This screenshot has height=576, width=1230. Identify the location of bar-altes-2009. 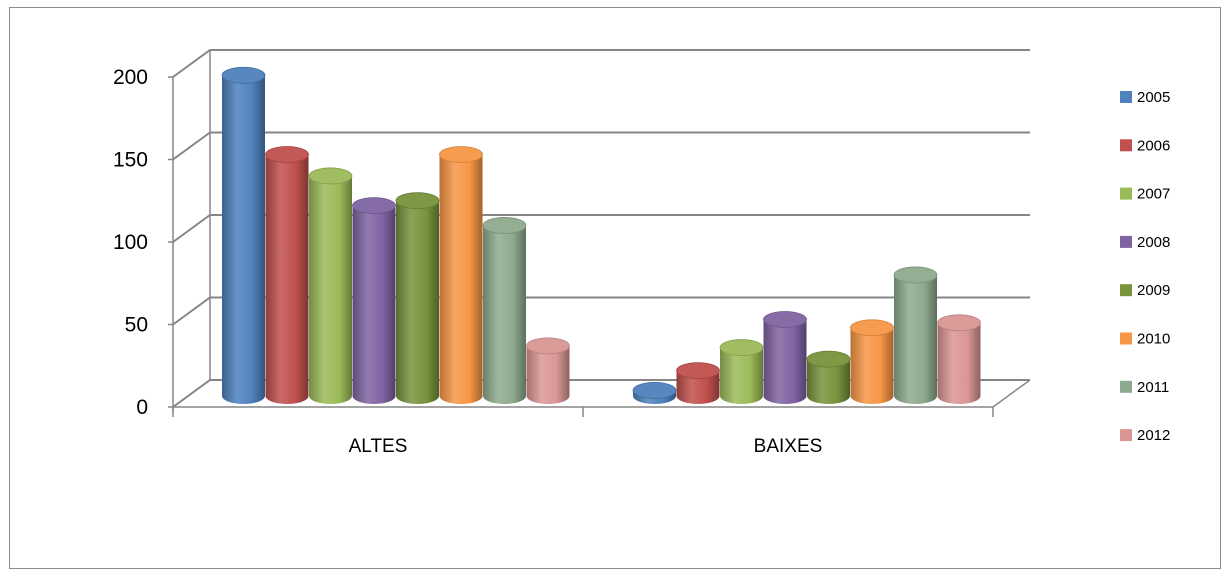
(417, 298).